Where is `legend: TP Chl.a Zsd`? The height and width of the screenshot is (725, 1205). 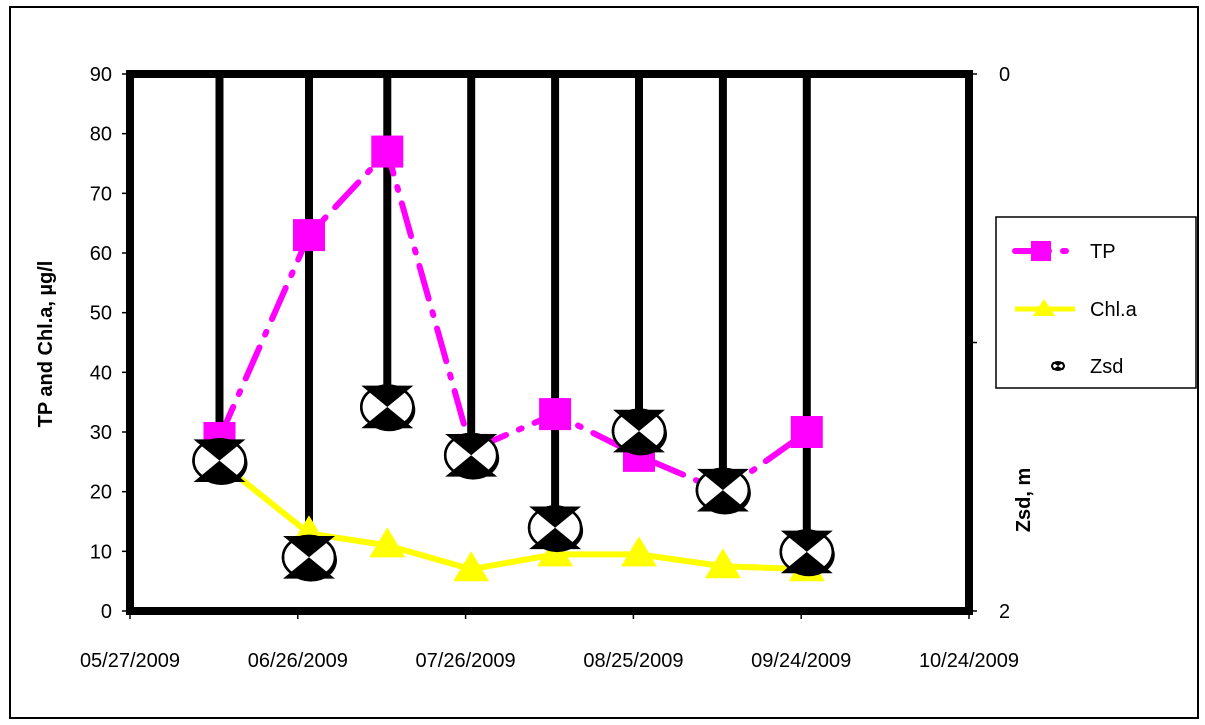 legend: TP Chl.a Zsd is located at coordinates (1096, 302).